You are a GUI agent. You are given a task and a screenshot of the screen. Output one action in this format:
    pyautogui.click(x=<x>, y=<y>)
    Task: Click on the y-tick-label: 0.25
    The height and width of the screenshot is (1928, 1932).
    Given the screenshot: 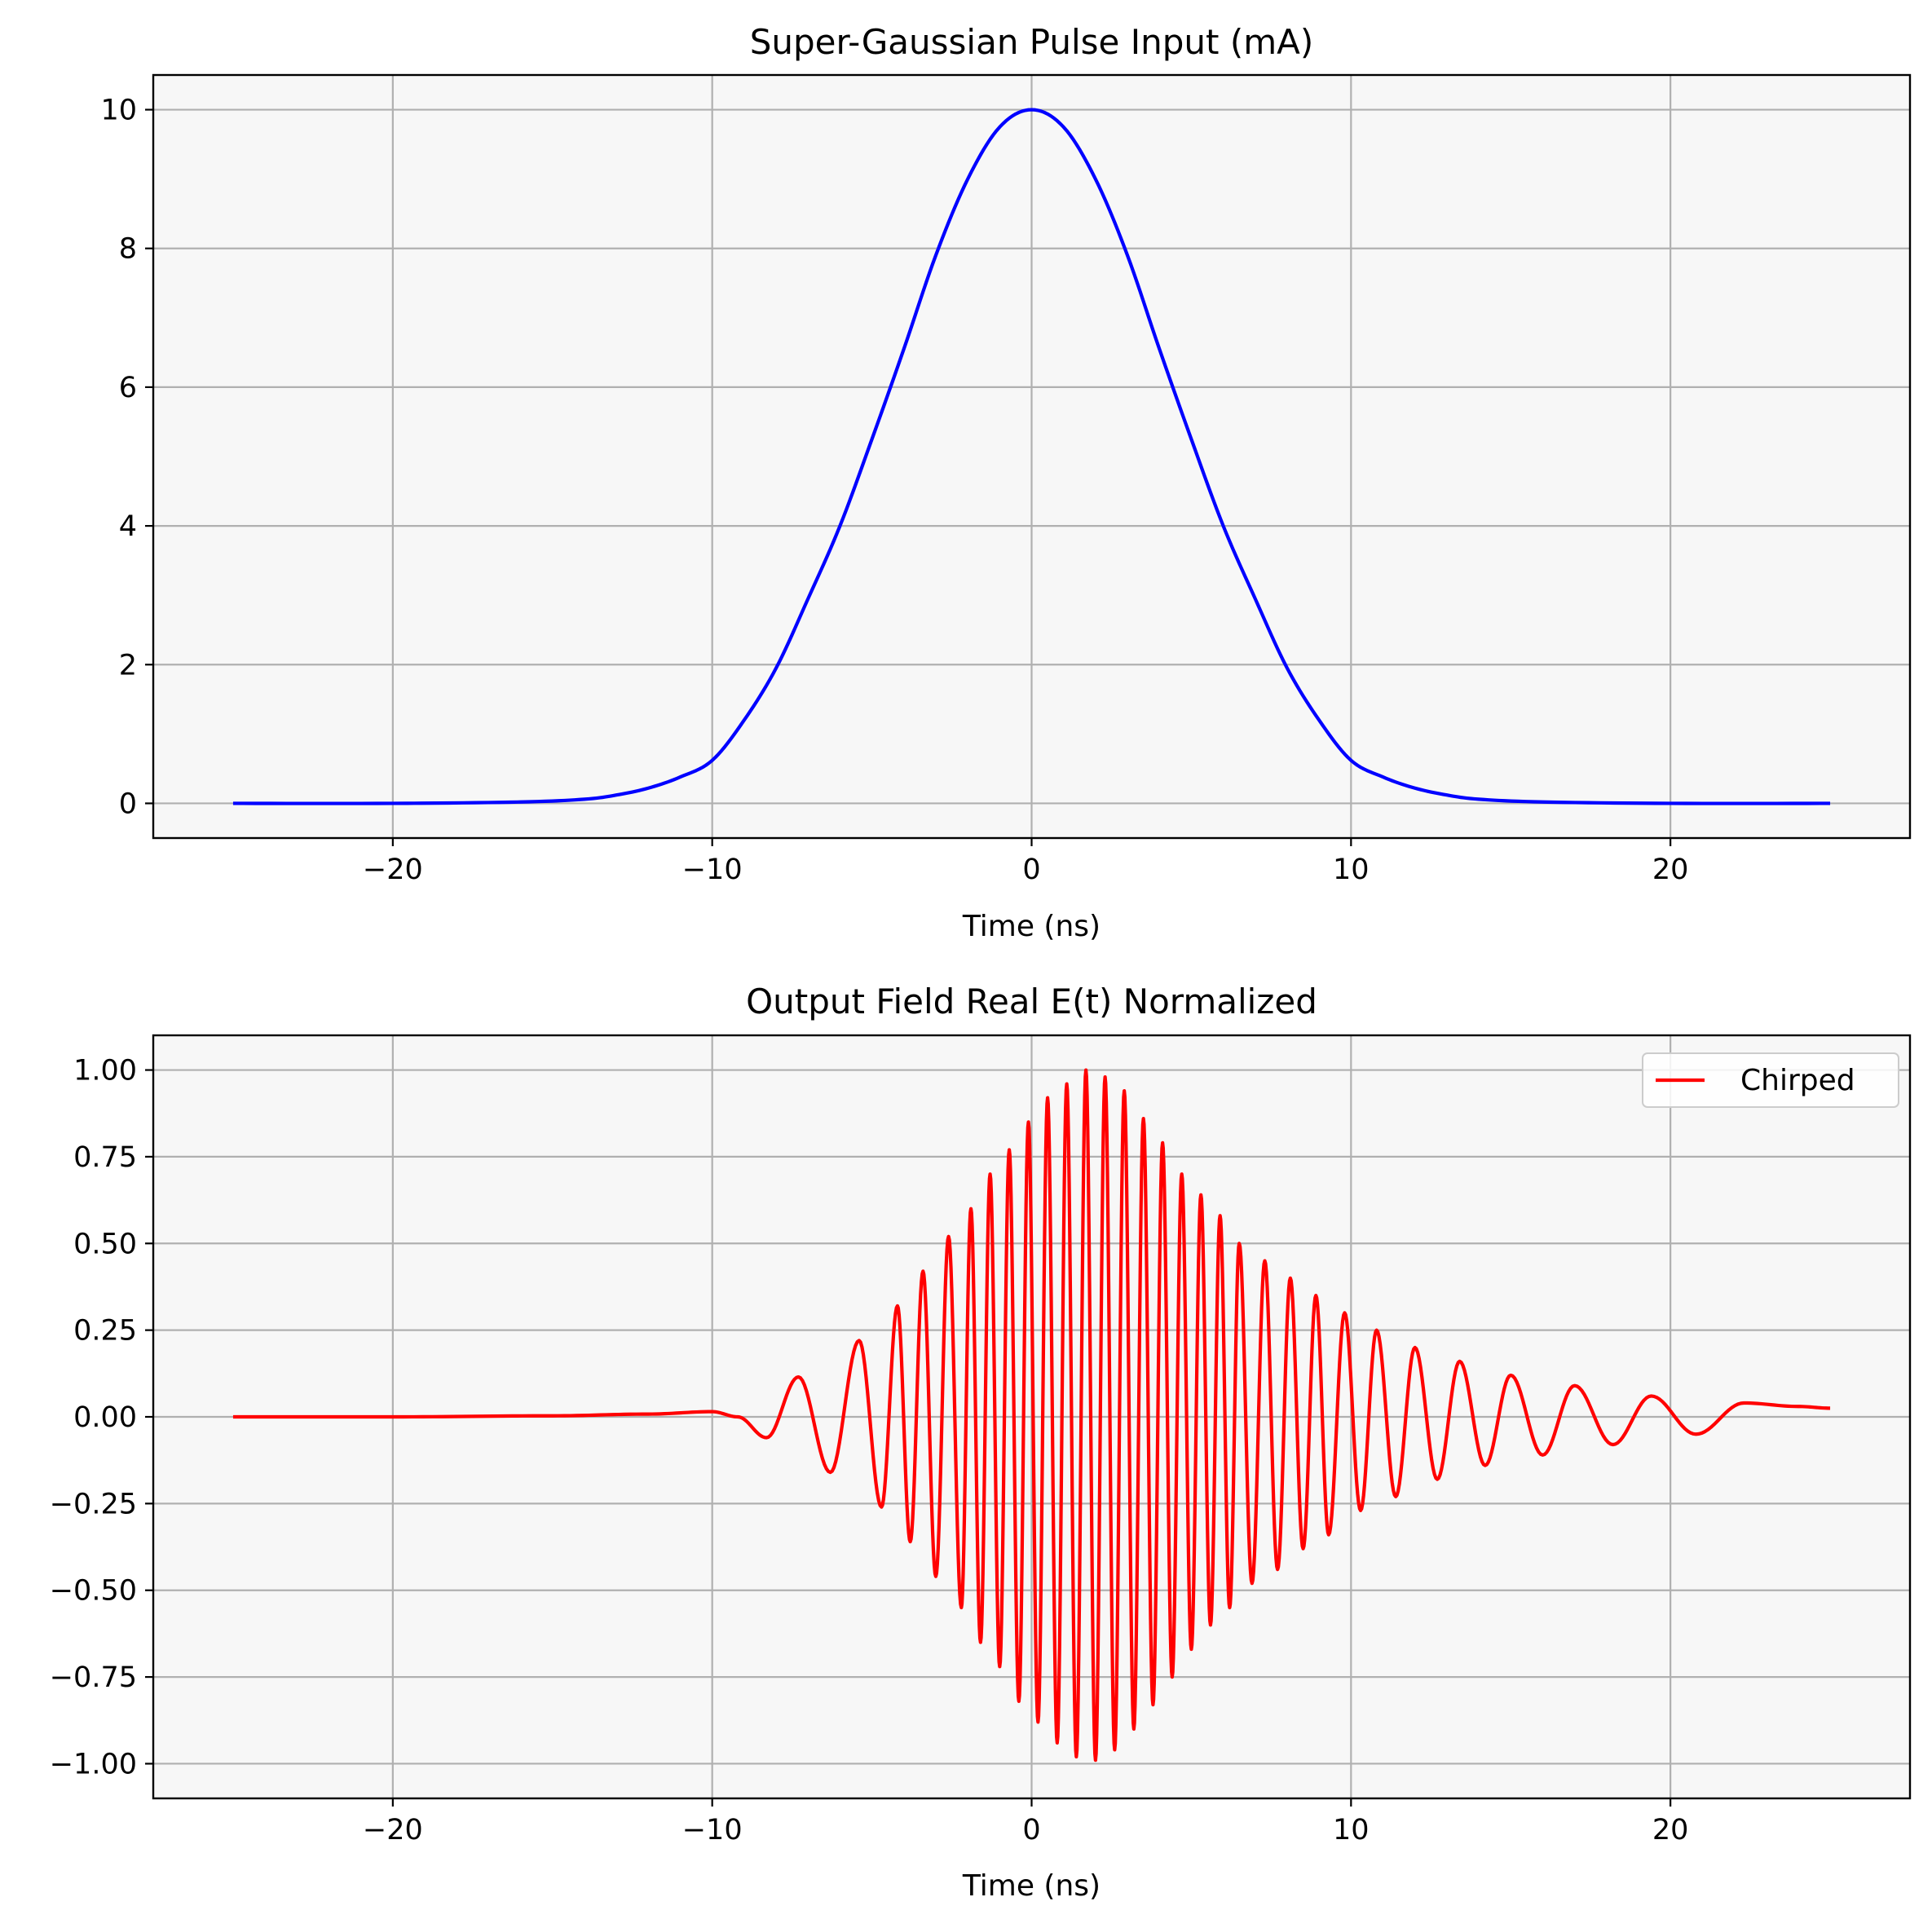 What is the action you would take?
    pyautogui.click(x=105, y=1331)
    